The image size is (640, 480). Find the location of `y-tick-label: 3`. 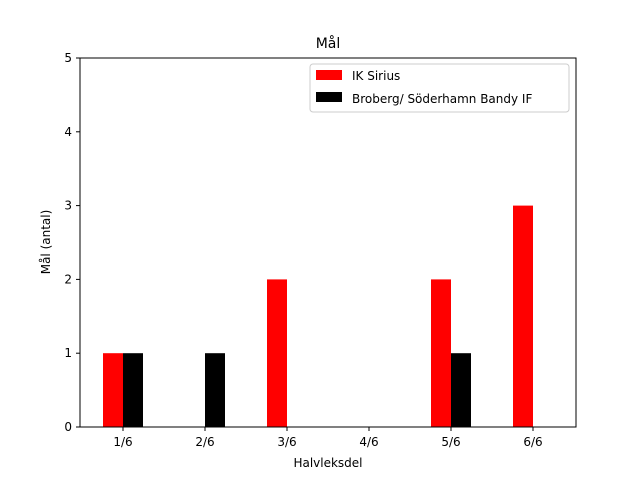

y-tick-label: 3 is located at coordinates (68, 206).